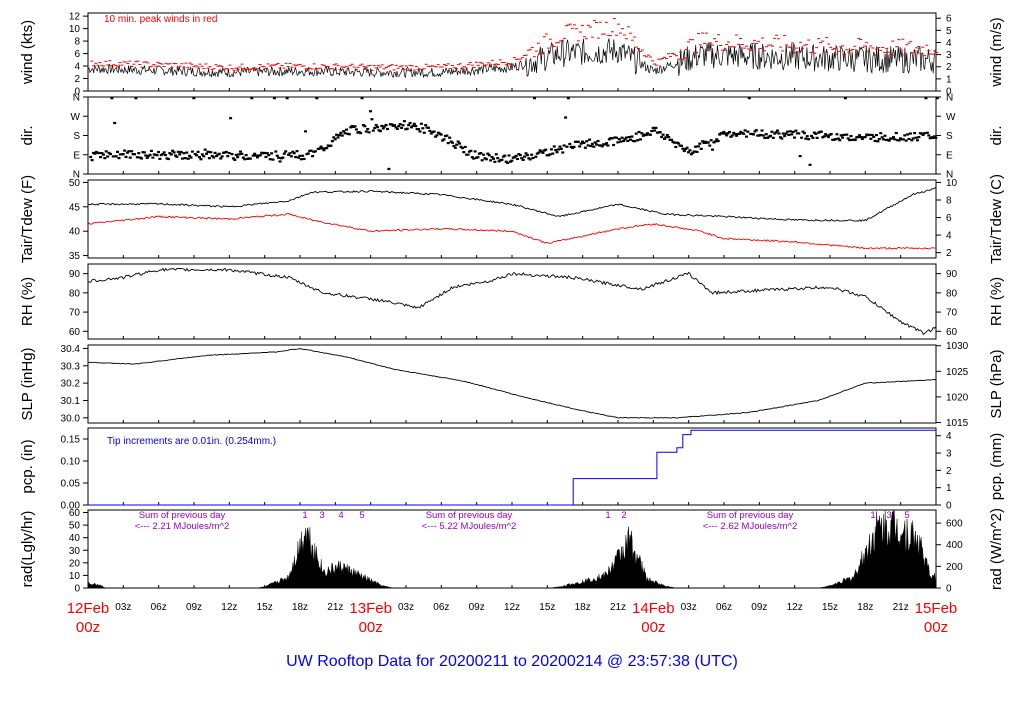 This screenshot has height=705, width=1024. What do you see at coordinates (71, 440) in the screenshot?
I see `pcp-left-tick-label: 0.15` at bounding box center [71, 440].